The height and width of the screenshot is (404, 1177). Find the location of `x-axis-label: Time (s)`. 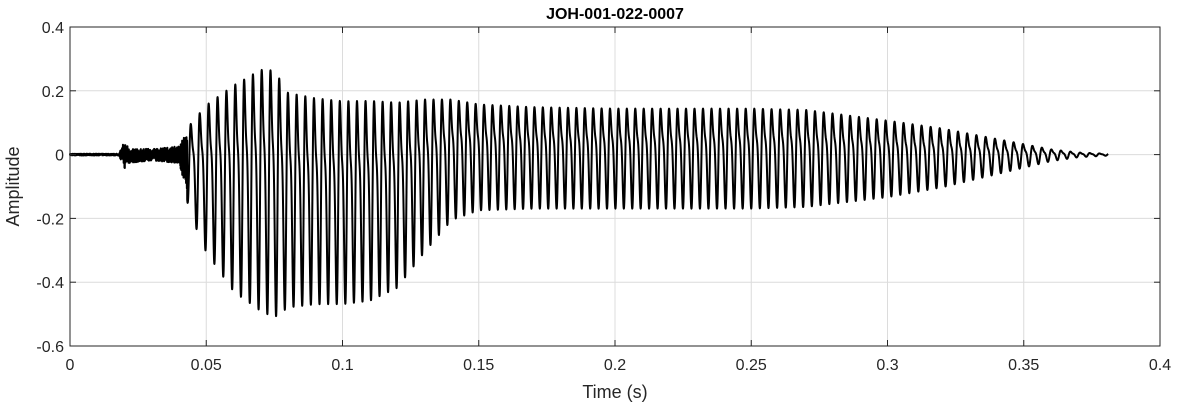

x-axis-label: Time (s) is located at coordinates (614, 392).